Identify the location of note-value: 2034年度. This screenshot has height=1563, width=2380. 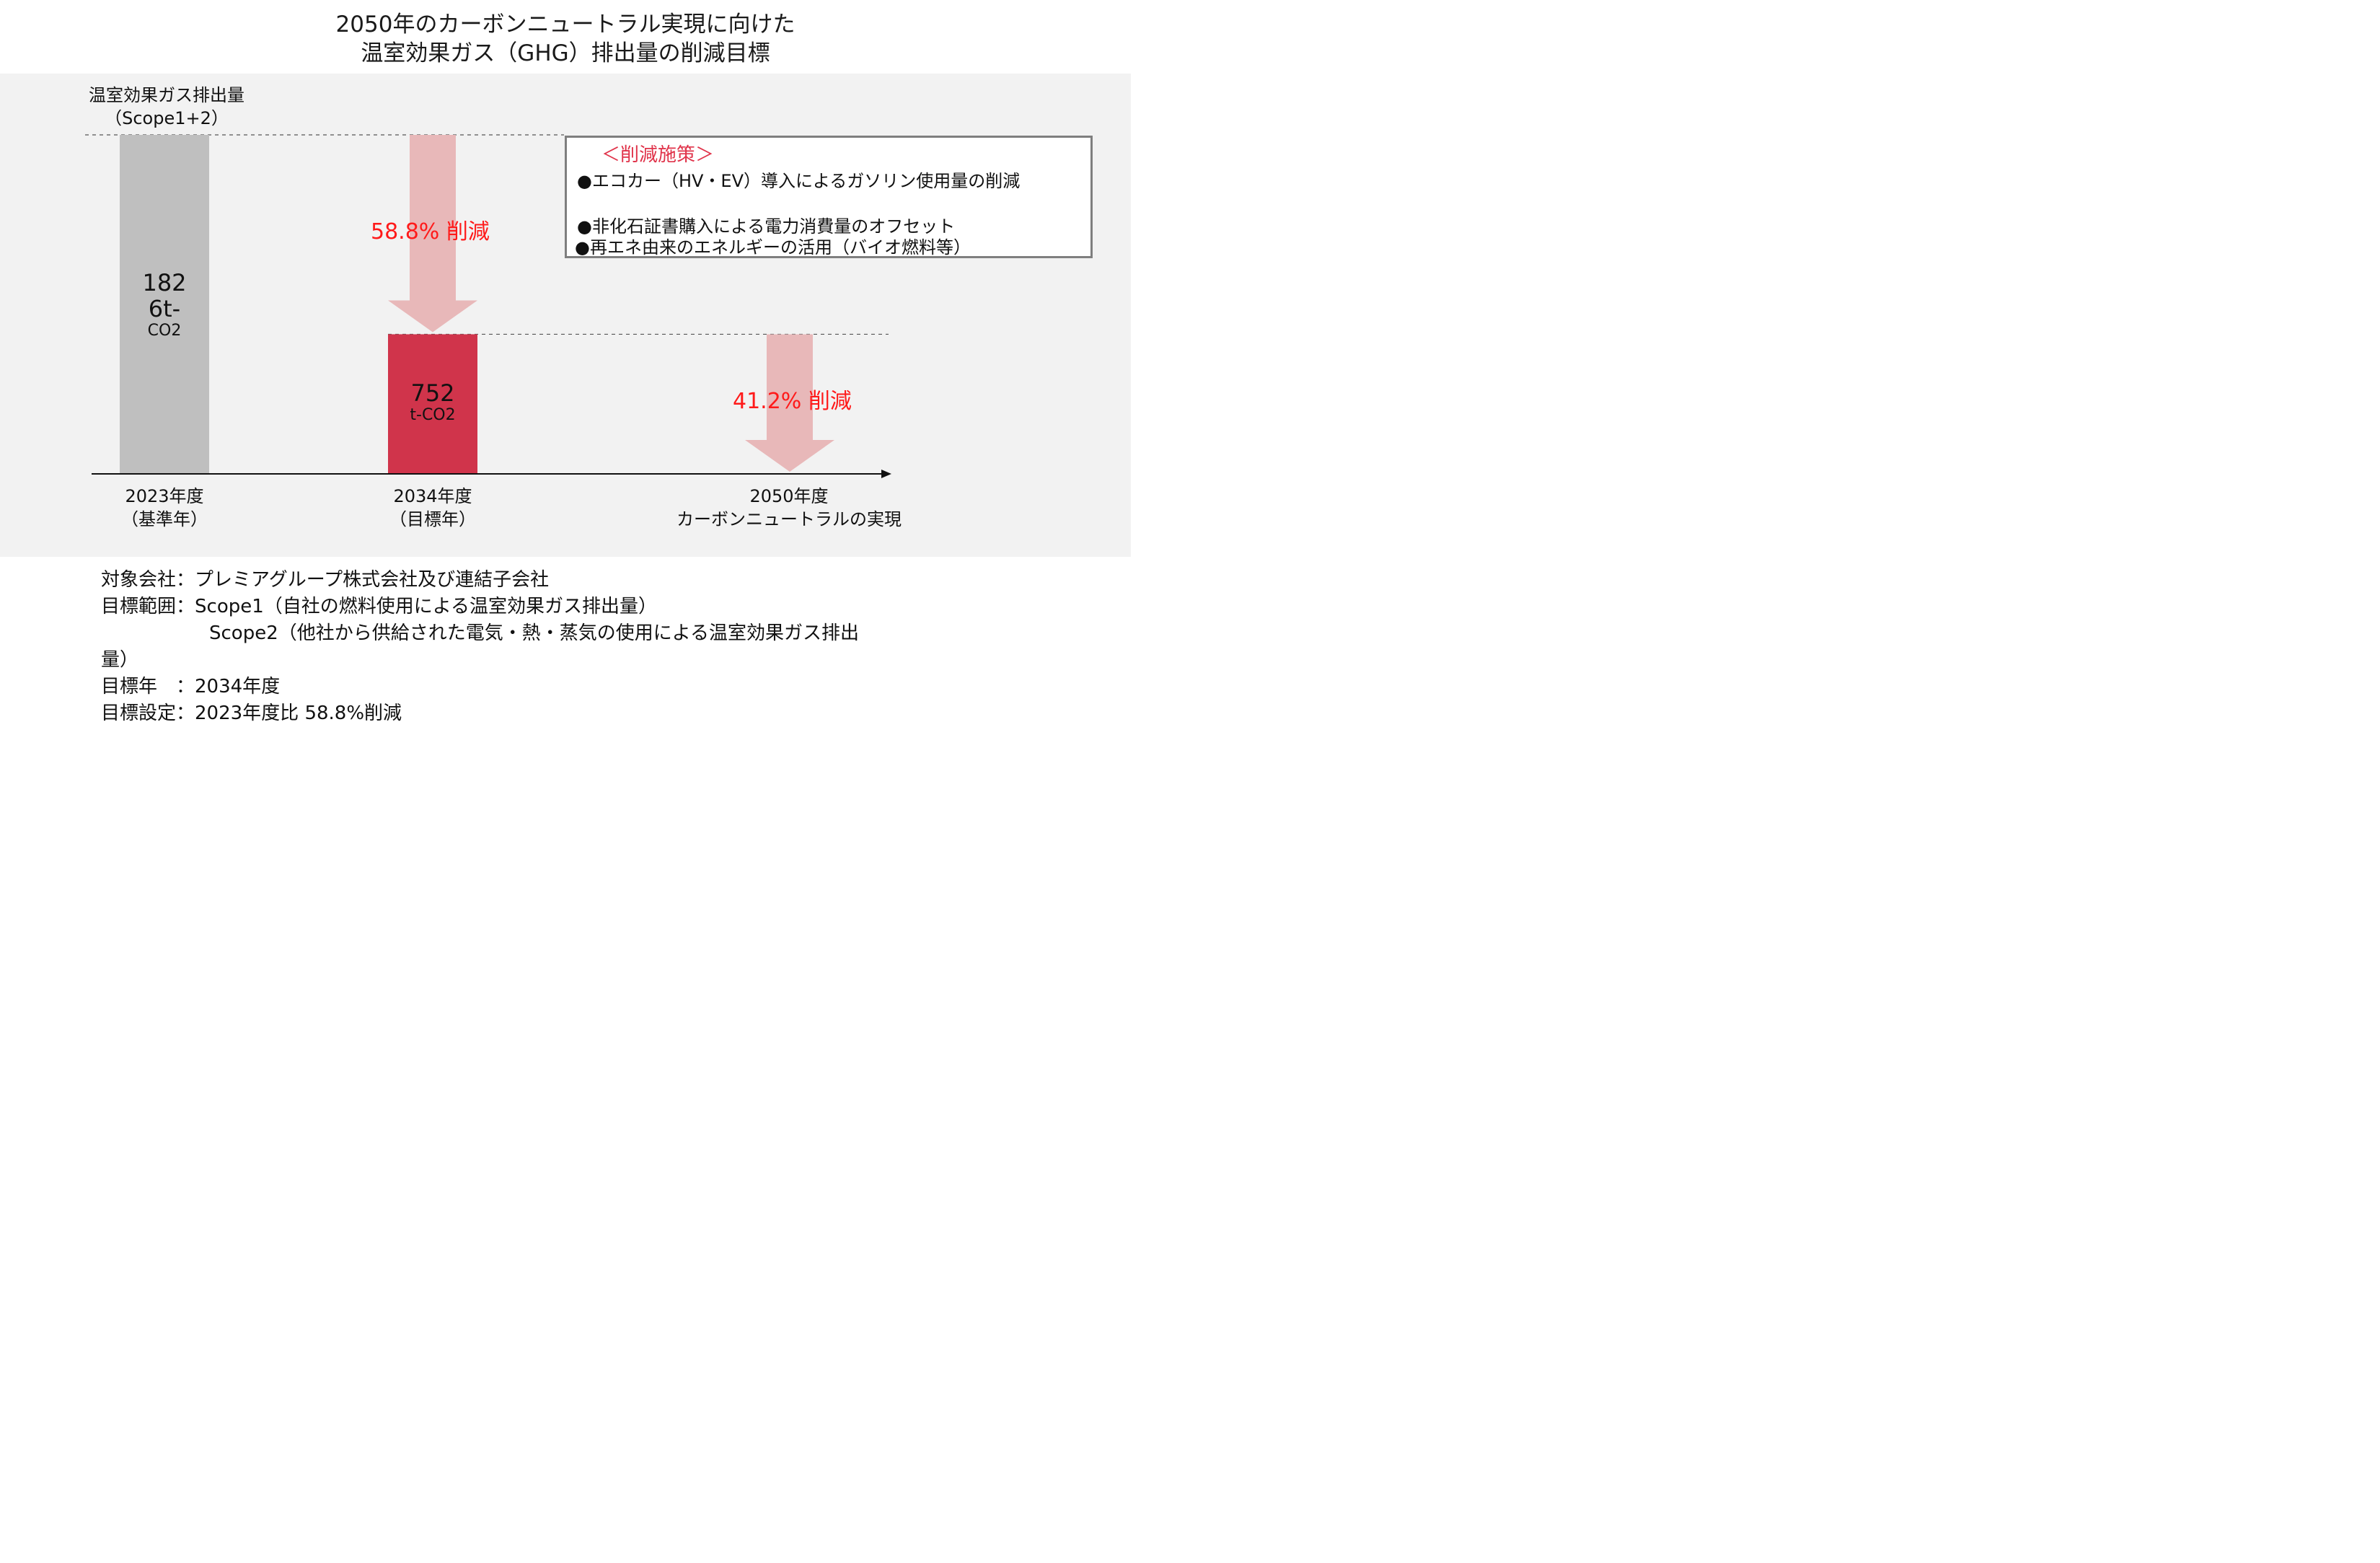
(238, 686).